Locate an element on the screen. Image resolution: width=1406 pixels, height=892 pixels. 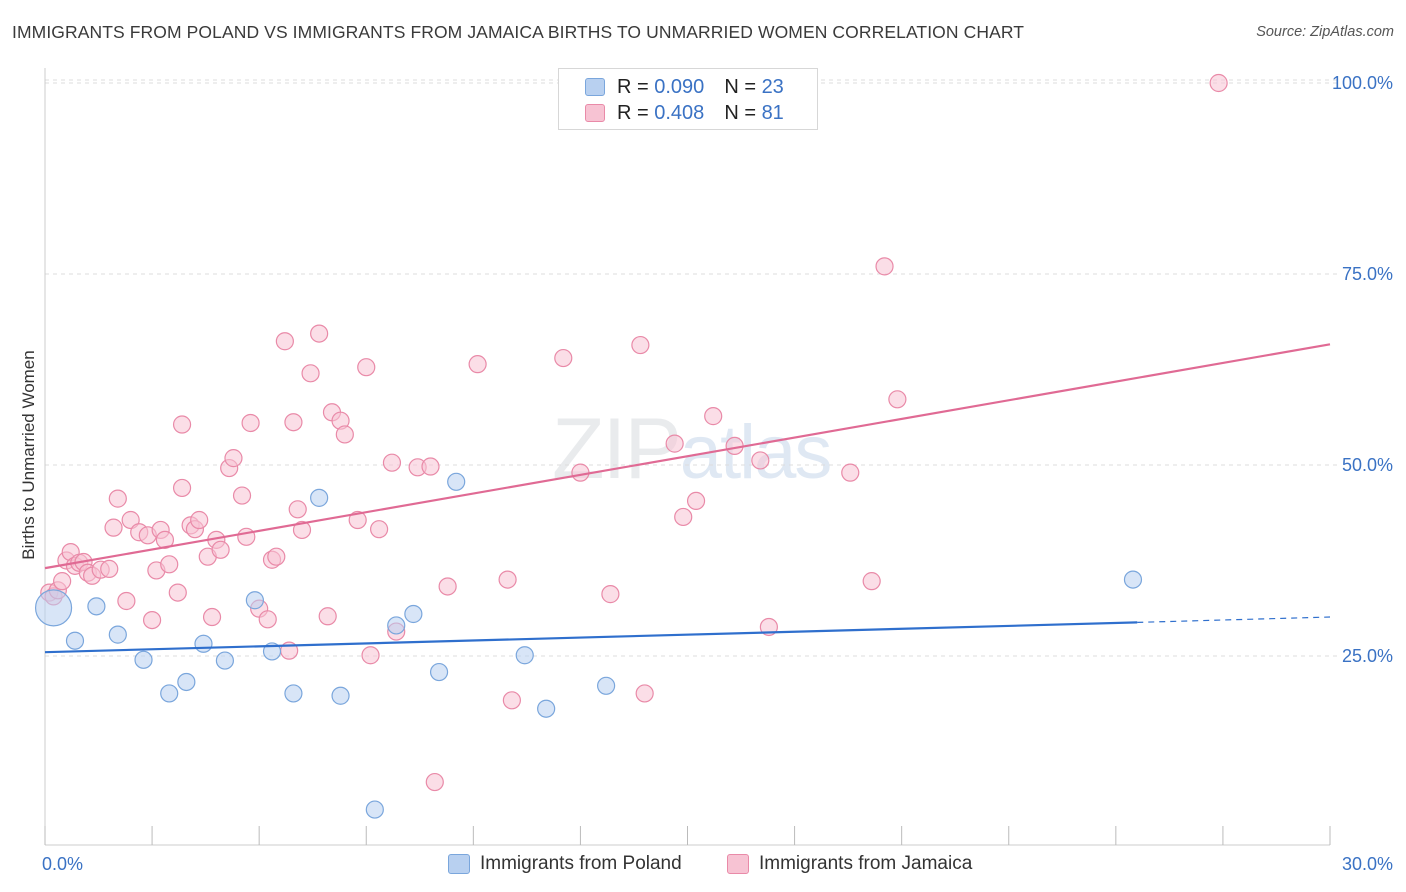
y-axis-label: Births to Unmarried Women is located at coordinates (28, 454).